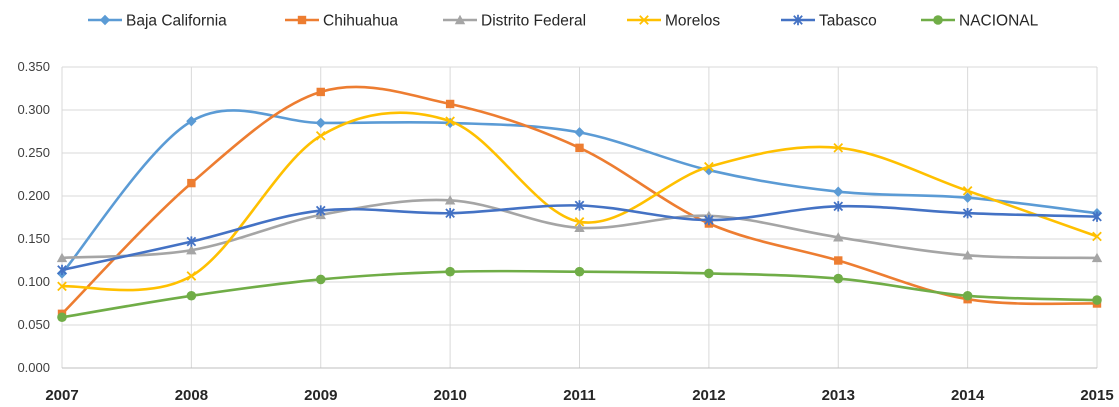  I want to click on legend-label: Chihuahua, so click(360, 21).